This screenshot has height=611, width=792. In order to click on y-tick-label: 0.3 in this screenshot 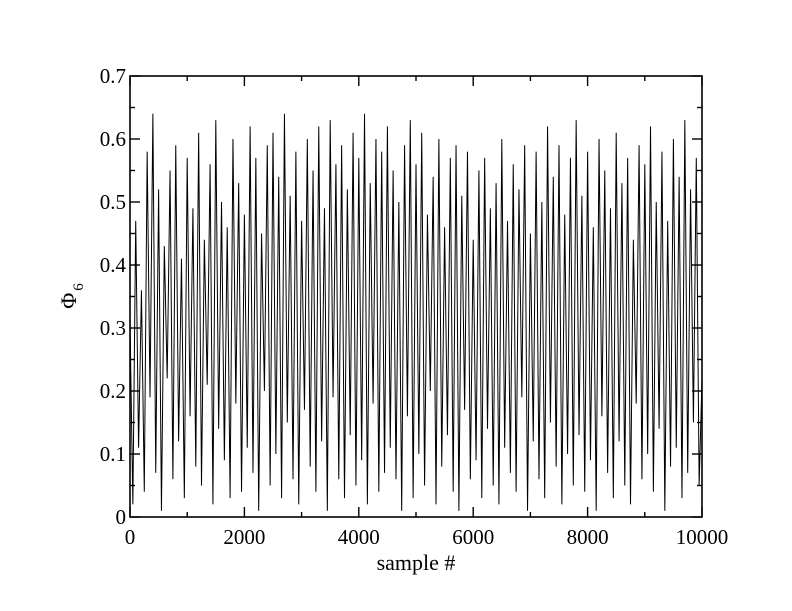, I will do `click(113, 328)`.